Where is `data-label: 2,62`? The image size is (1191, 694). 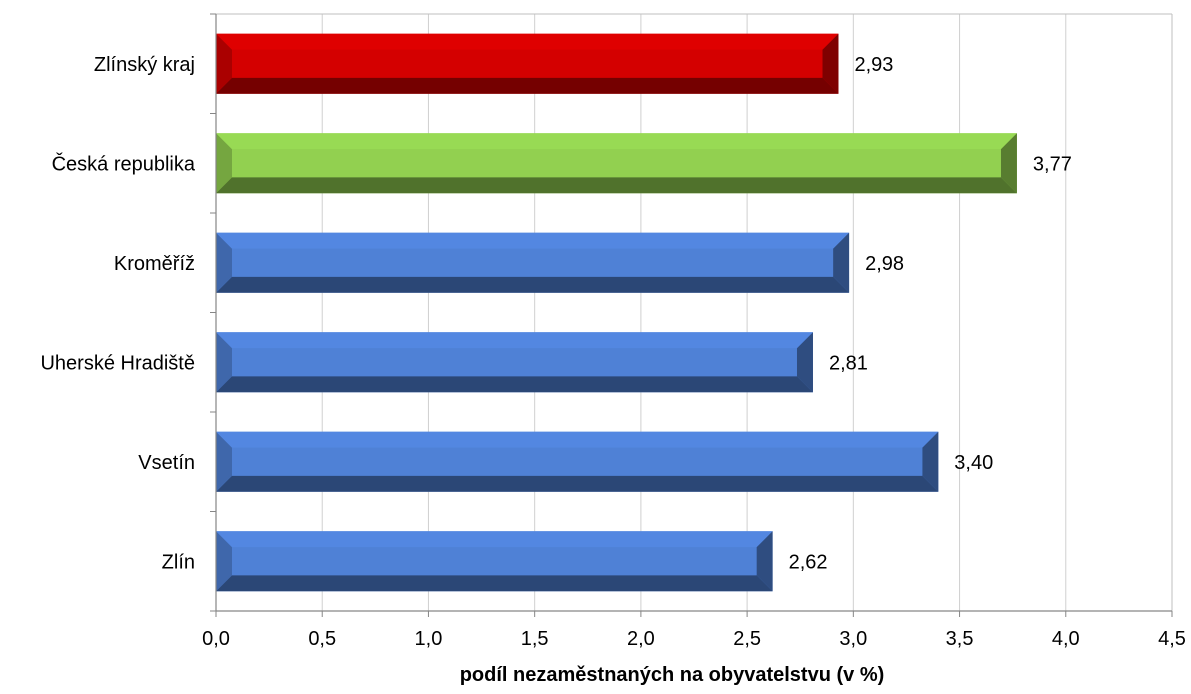 data-label: 2,62 is located at coordinates (808, 562).